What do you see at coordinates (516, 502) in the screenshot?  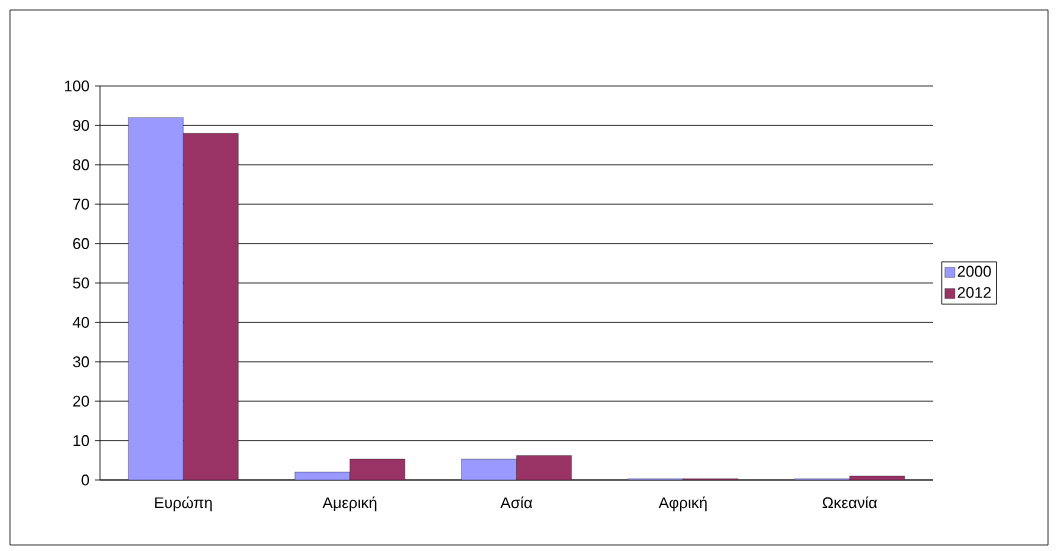 I see `x-tick-label: Ασία` at bounding box center [516, 502].